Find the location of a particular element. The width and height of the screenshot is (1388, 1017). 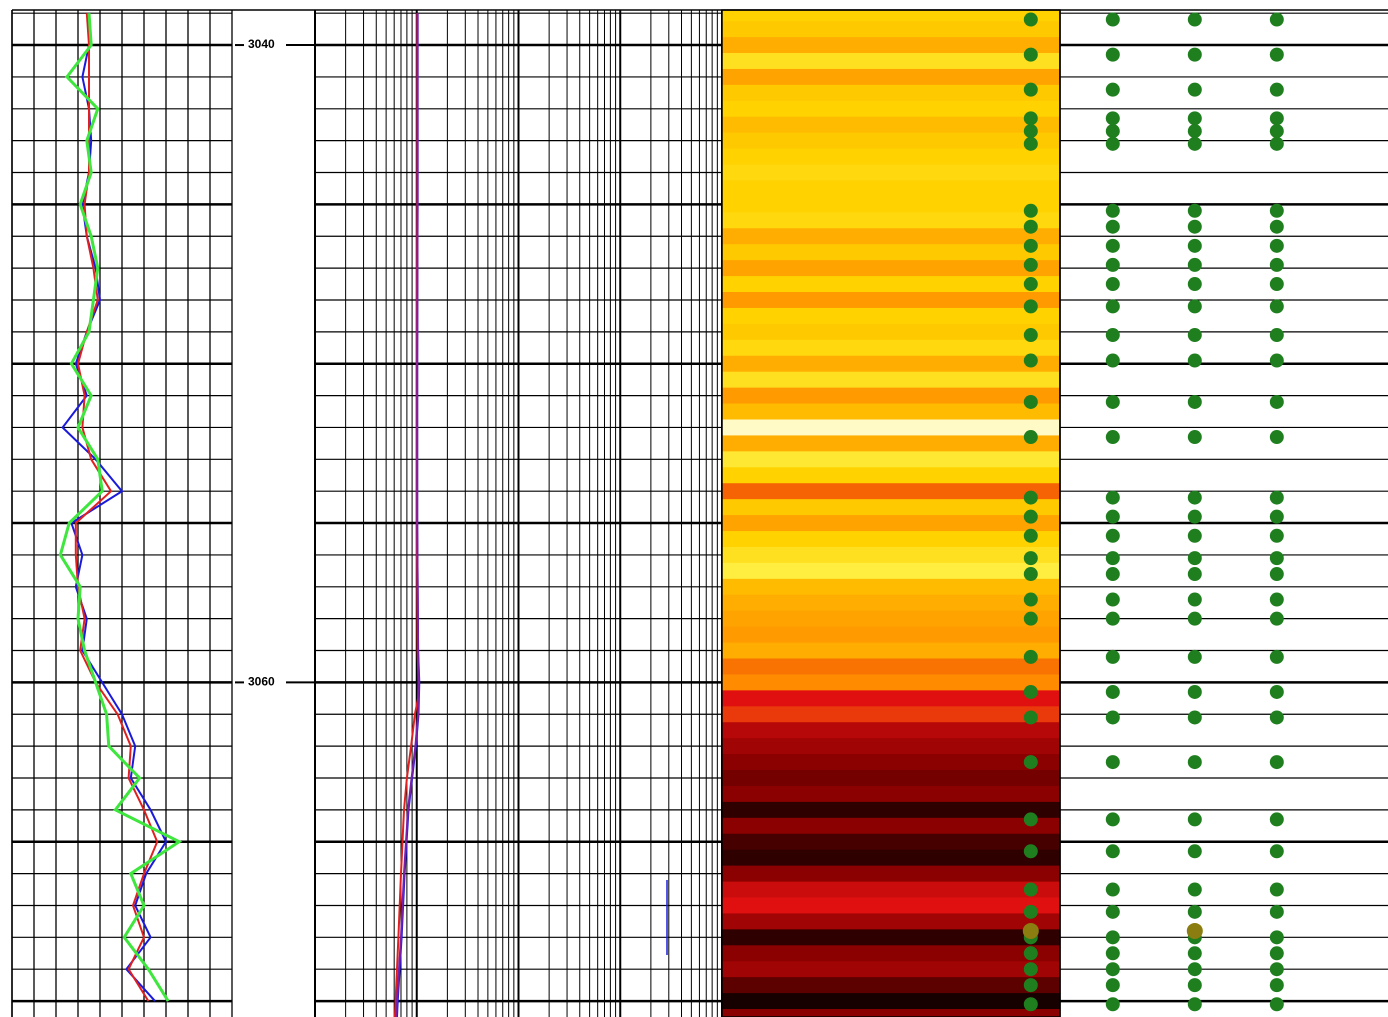

depth-label: 3040 is located at coordinates (261, 44).